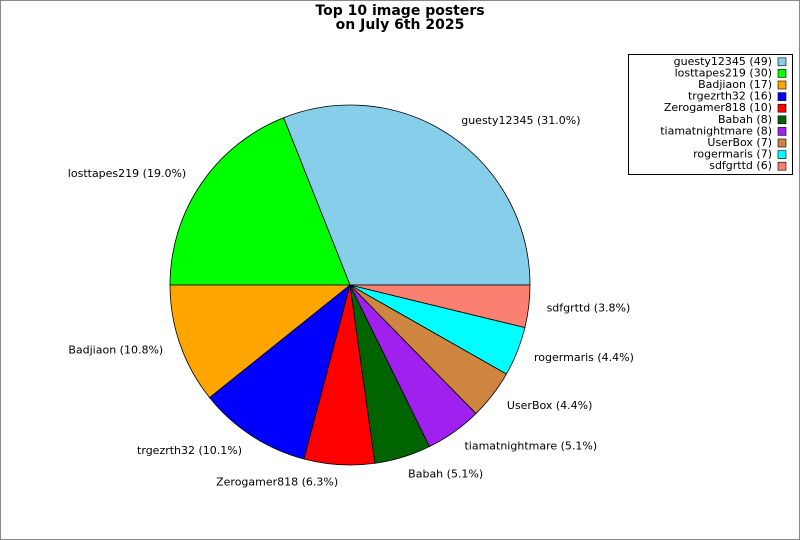 This screenshot has height=540, width=800. Describe the element at coordinates (735, 84) in the screenshot. I see `legend-label: Badjiaon (17)` at that location.